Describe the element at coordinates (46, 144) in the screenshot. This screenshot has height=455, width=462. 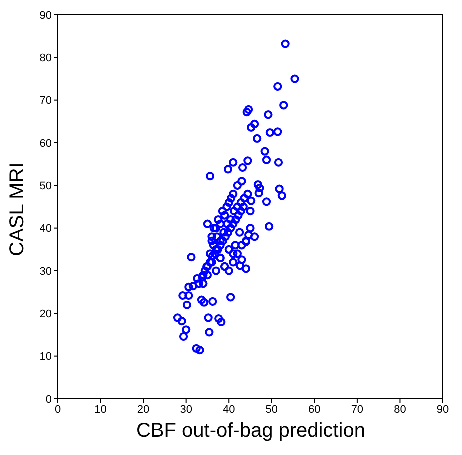
I see `y-tick-label: 60` at that location.